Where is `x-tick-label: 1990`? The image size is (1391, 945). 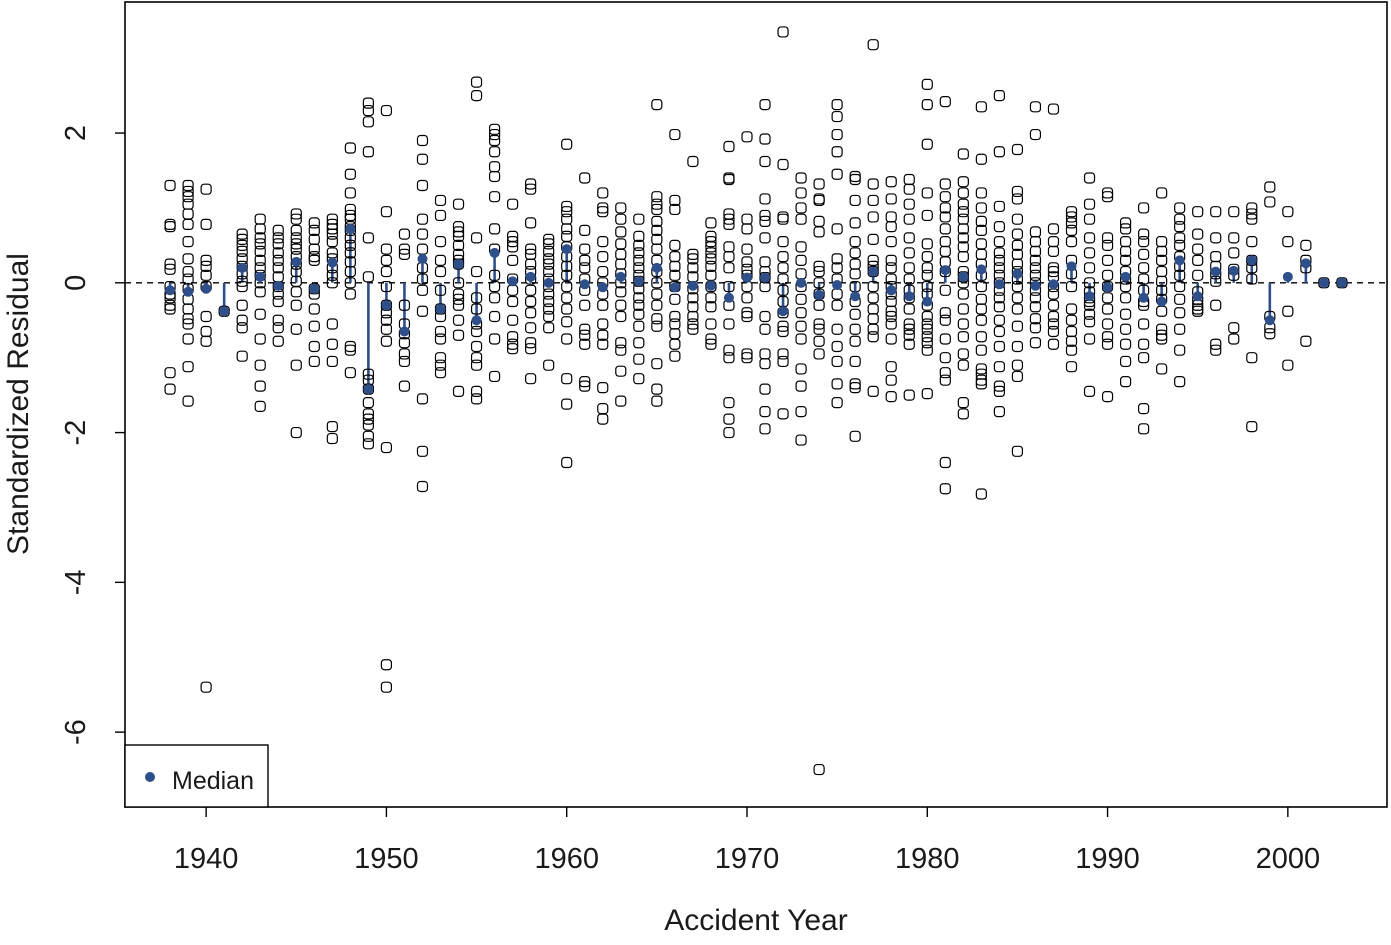 x-tick-label: 1990 is located at coordinates (1107, 859).